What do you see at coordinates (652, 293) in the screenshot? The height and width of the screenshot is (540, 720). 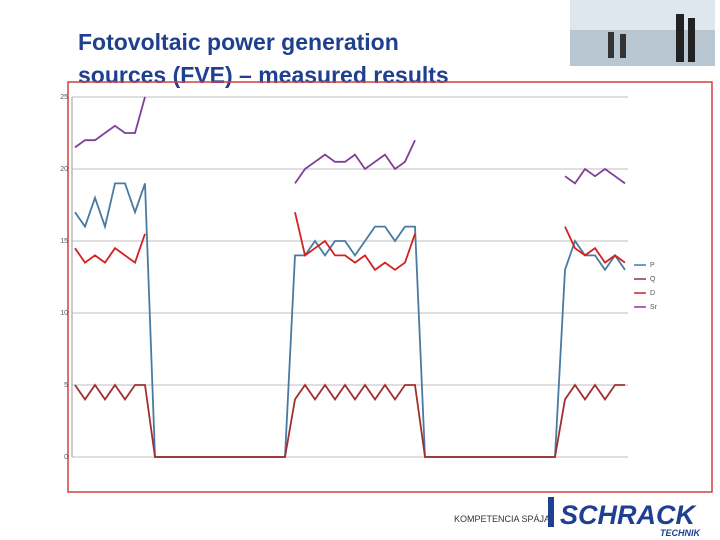 I see `legend-label: D` at bounding box center [652, 293].